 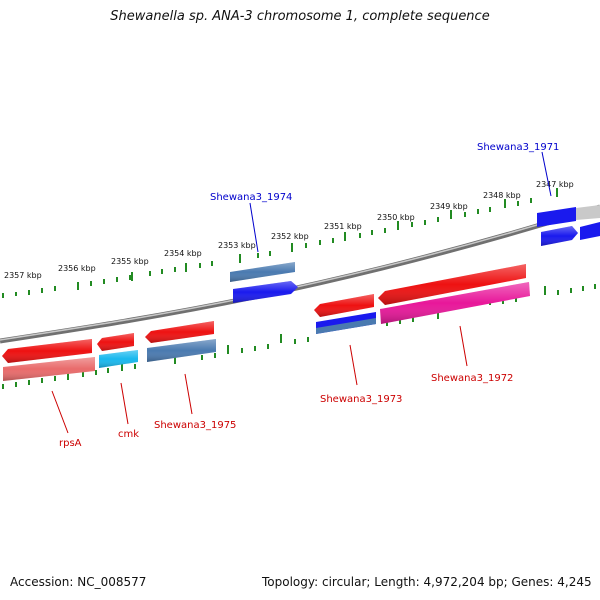 I want to click on gene-label-shewana3-1972: Shewana3_1972, so click(x=472, y=378).